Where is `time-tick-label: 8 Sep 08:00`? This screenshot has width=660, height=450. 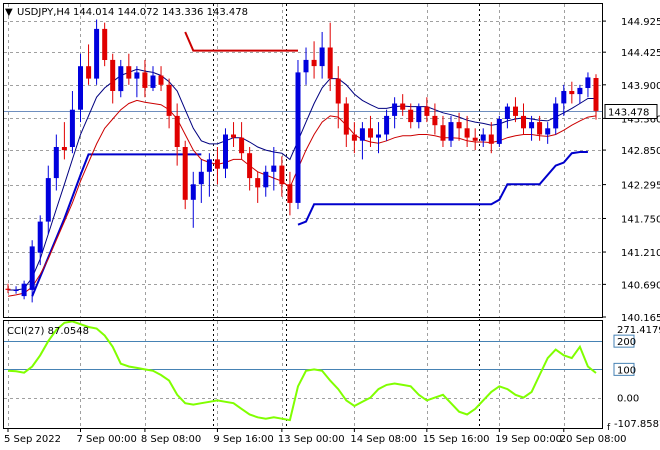 time-tick-label: 8 Sep 08:00 is located at coordinates (171, 439).